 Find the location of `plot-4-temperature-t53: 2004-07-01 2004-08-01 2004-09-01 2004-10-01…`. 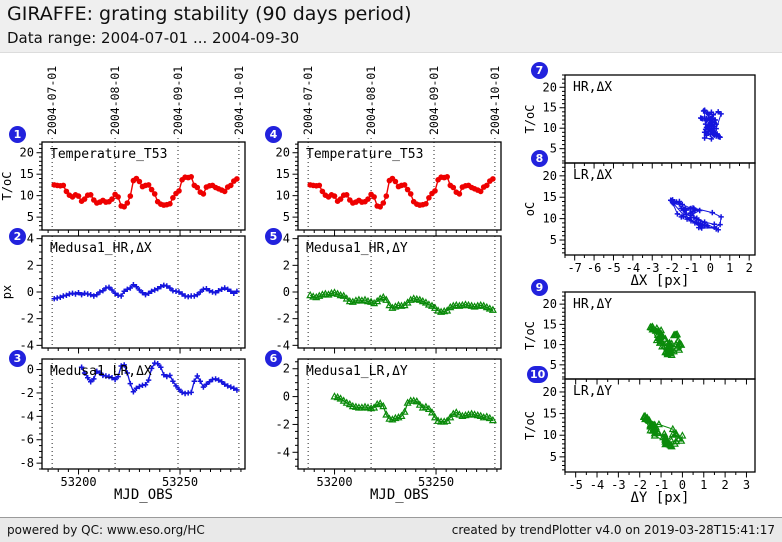

plot-4-temperature-t53: 2004-07-01 2004-08-01 2004-09-01 2004-10-01… is located at coordinates (381, 150).